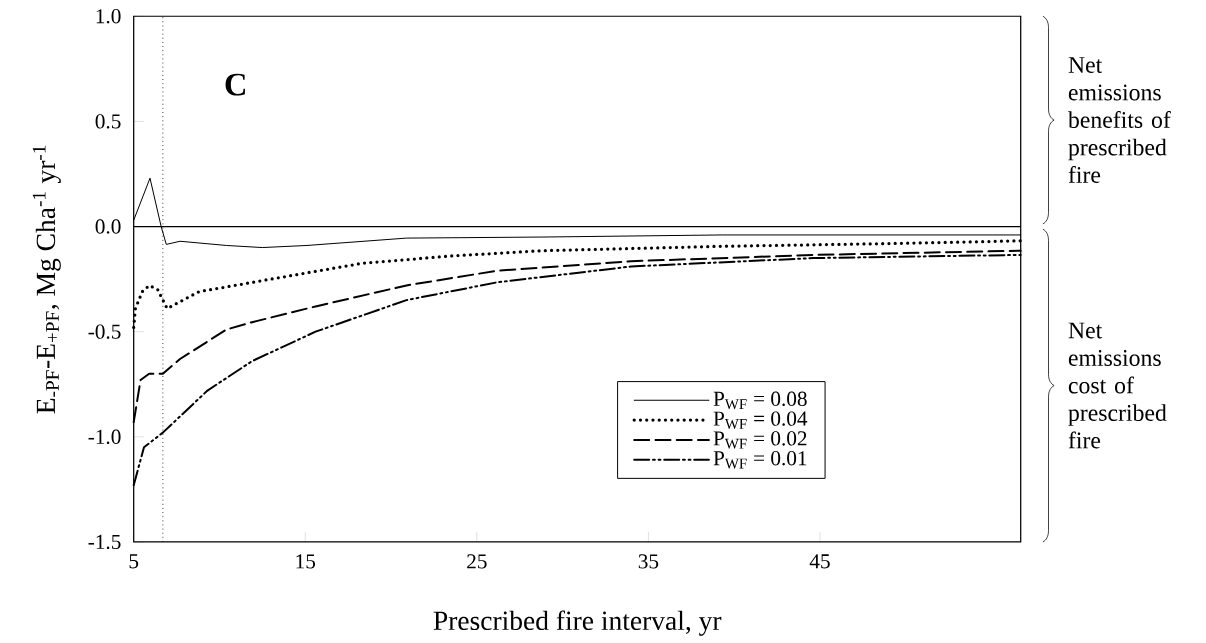  Describe the element at coordinates (577, 623) in the screenshot. I see `x-axis-title: Prescribed fire interval, yr` at that location.